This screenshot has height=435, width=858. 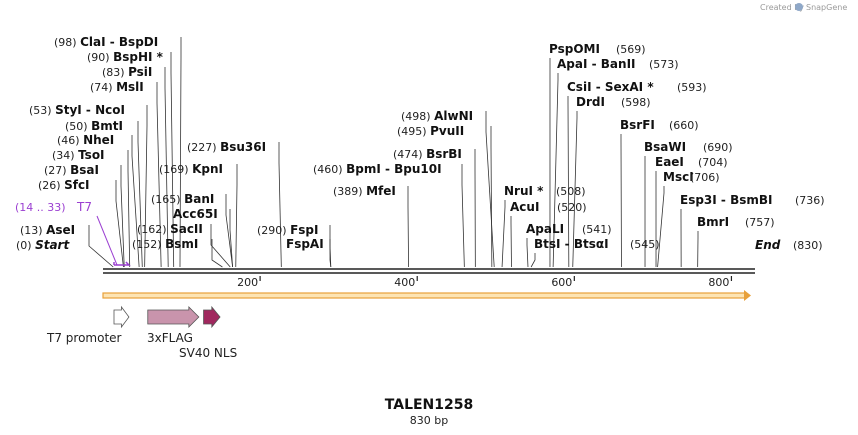 I want to click on cut-site-bsphi: (90) BspHI *, so click(x=125, y=57).